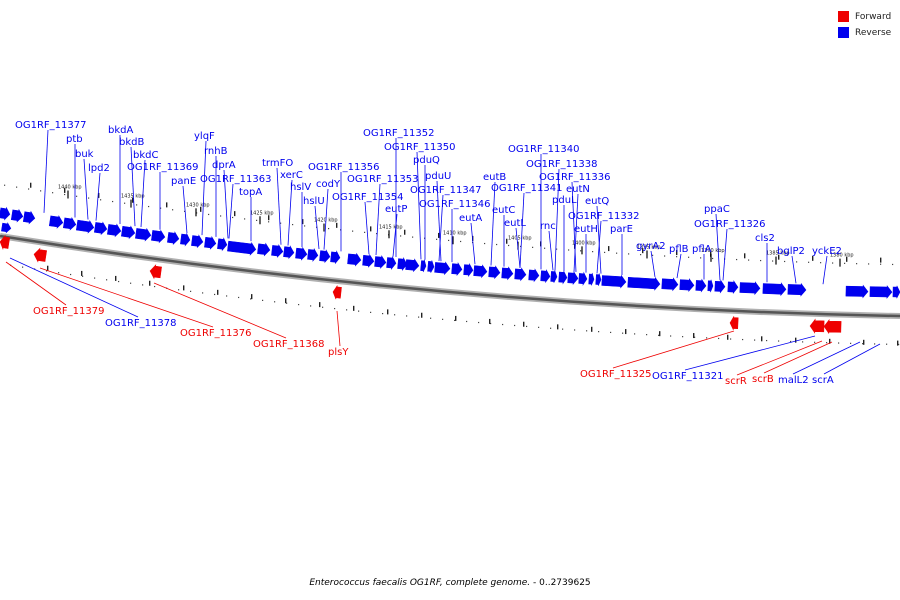 This screenshot has height=600, width=900. What do you see at coordinates (396, 209) in the screenshot?
I see `gene-label-eutp: eutP` at bounding box center [396, 209].